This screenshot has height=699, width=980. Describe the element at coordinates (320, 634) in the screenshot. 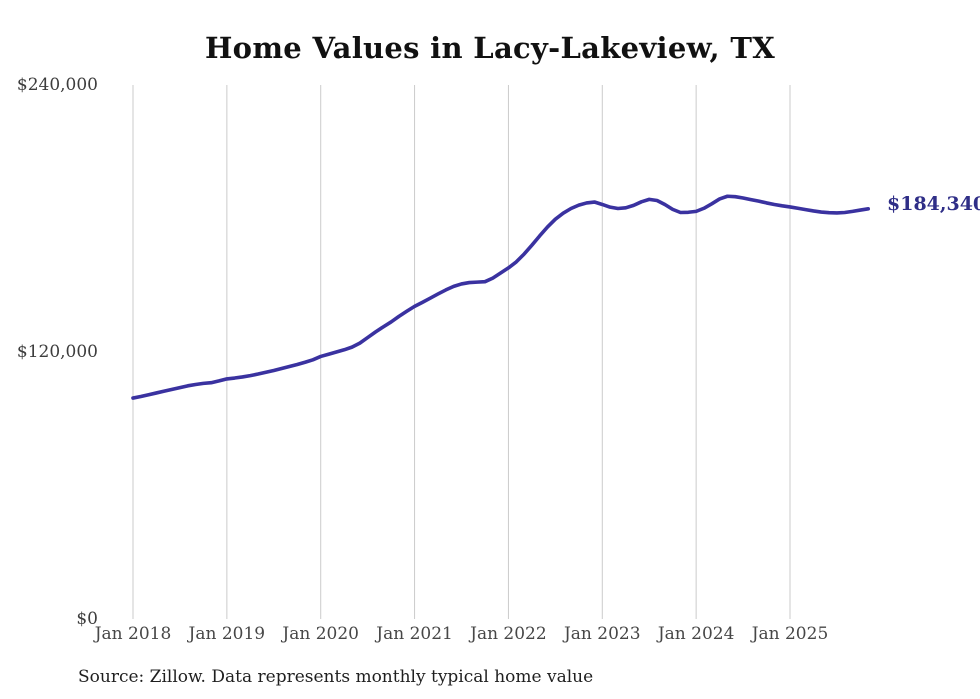

I see `x-tick-label: Jan 2020` at that location.